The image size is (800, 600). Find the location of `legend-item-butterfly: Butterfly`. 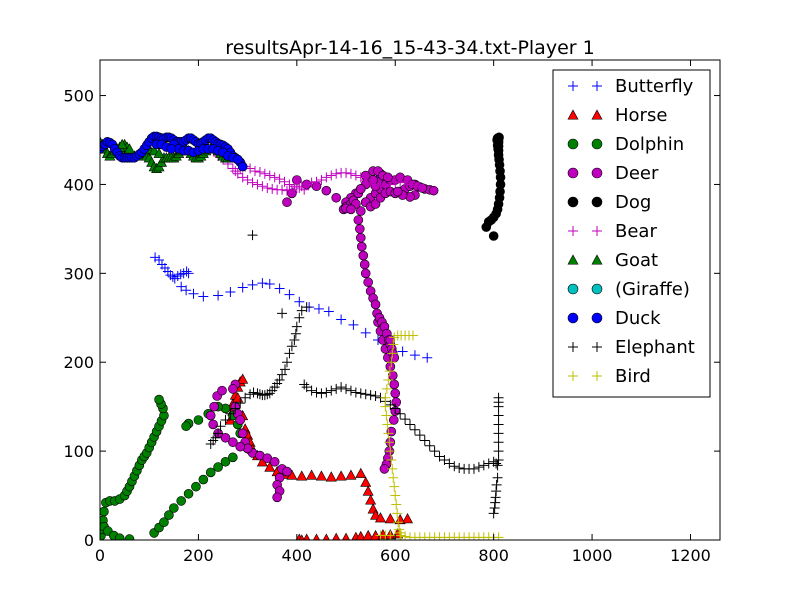

legend-item-butterfly: Butterfly is located at coordinates (631, 86).